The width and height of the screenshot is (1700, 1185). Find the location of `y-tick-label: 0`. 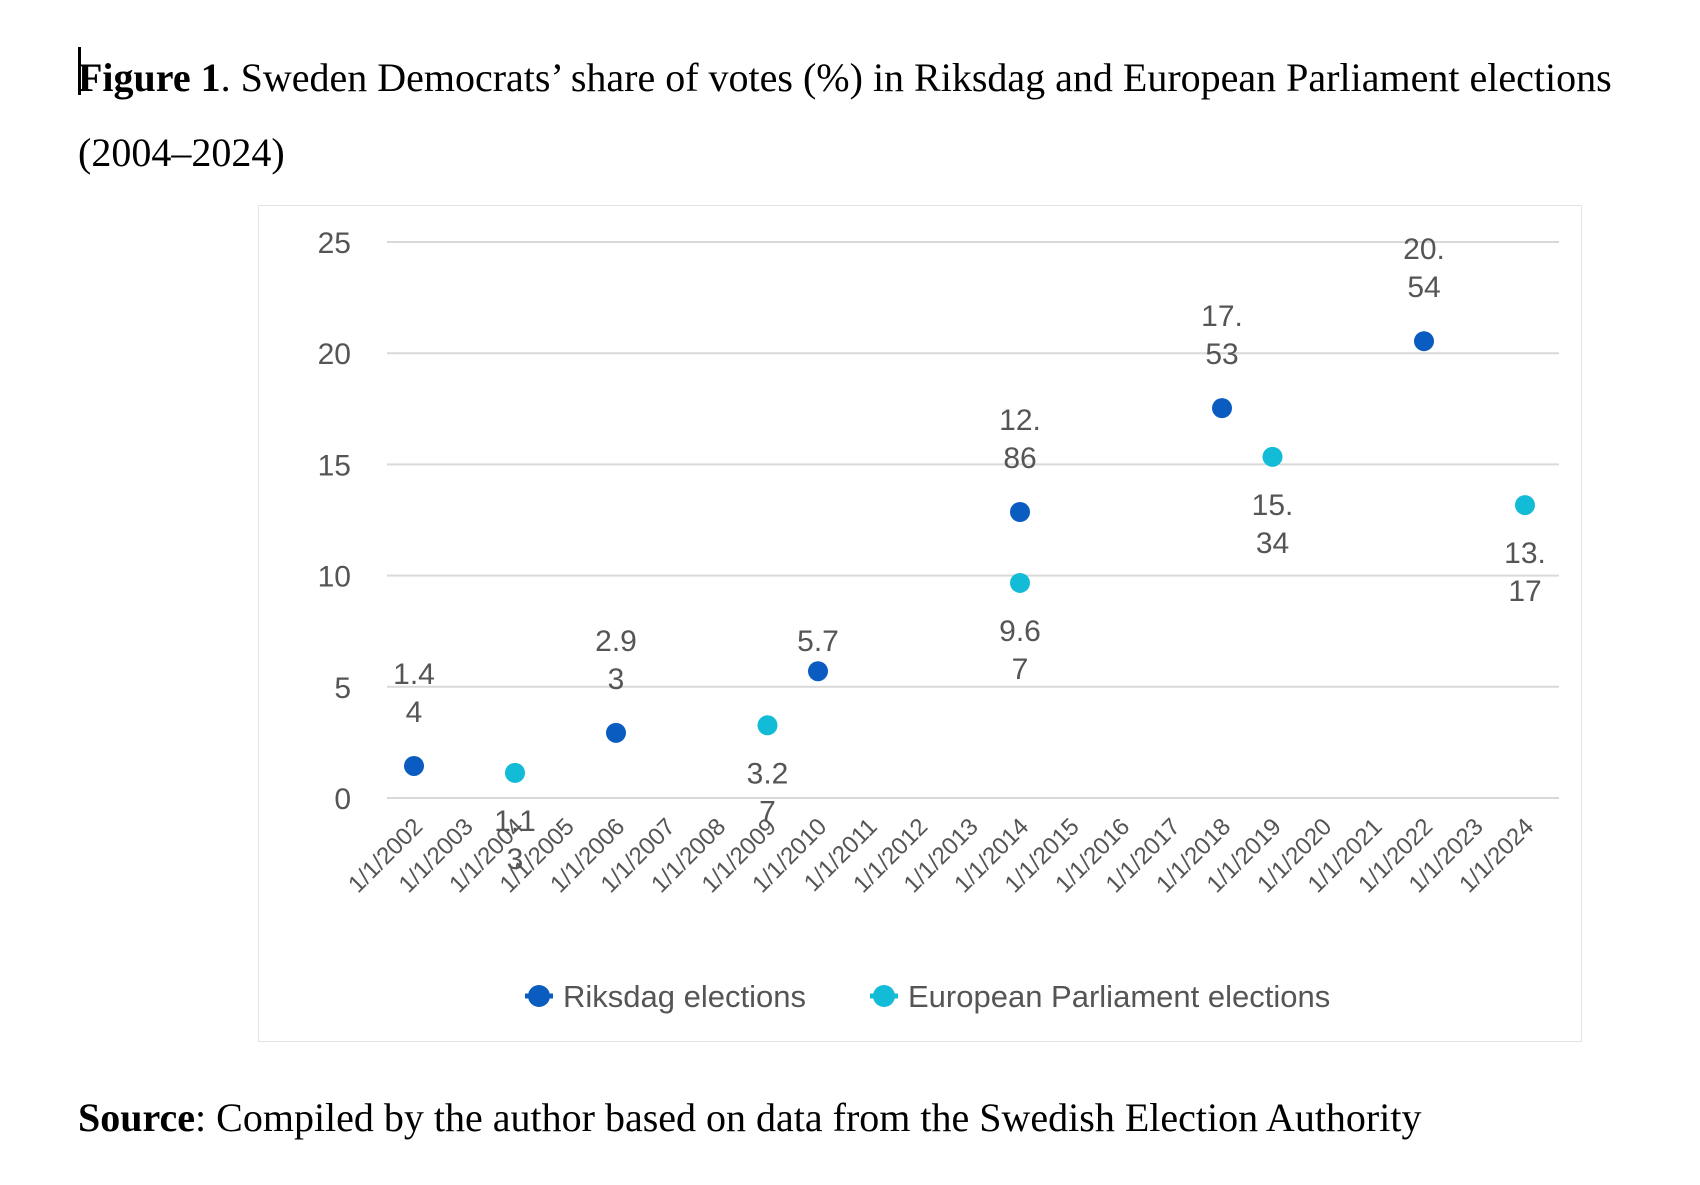

y-tick-label: 0 is located at coordinates (342, 799).